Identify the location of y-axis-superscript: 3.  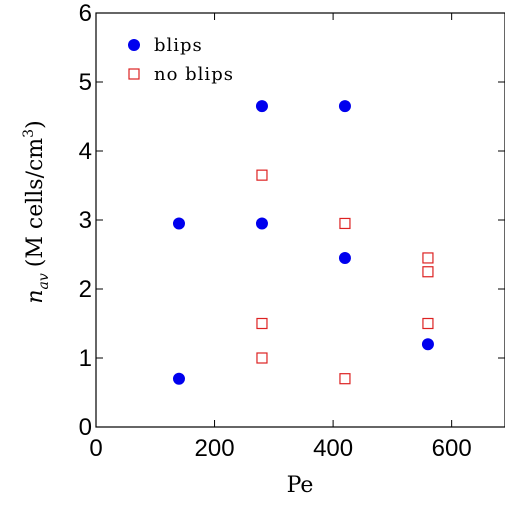
(29, 133).